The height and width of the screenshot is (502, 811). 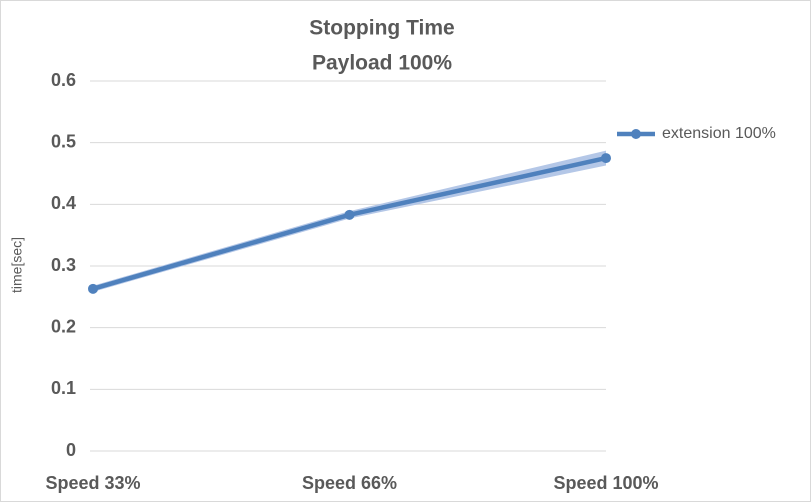 What do you see at coordinates (382, 63) in the screenshot?
I see `chart-subtitle: Payload 100%` at bounding box center [382, 63].